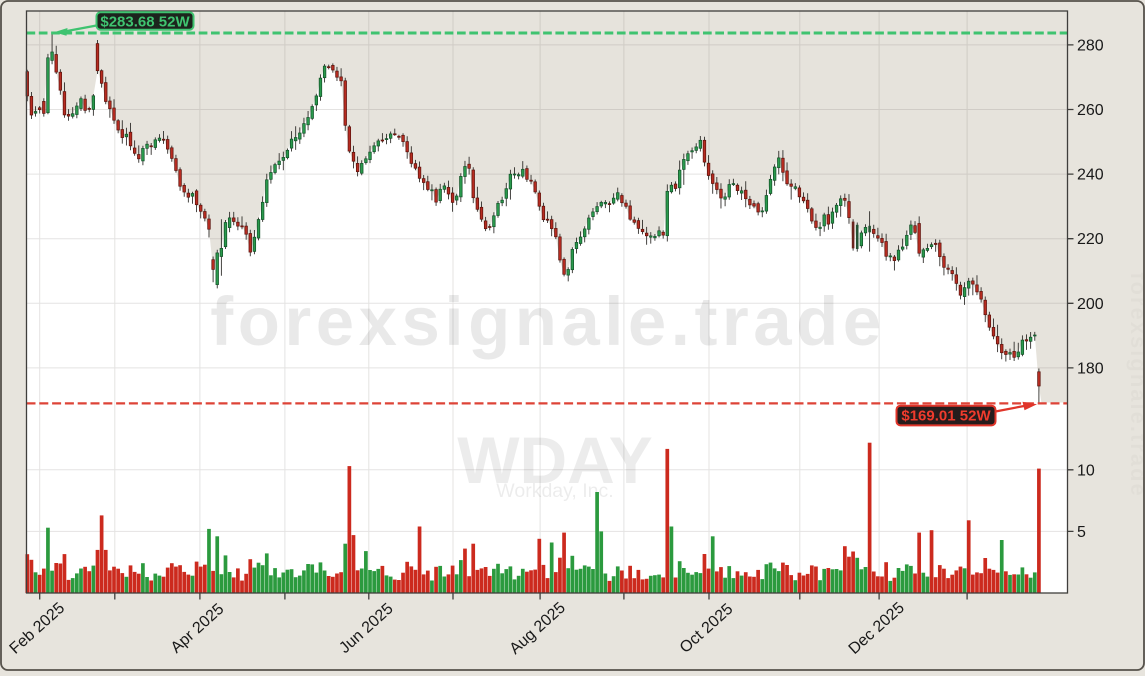 This screenshot has width=1145, height=676. I want to click on svg-text: WDAY, so click(555, 460).